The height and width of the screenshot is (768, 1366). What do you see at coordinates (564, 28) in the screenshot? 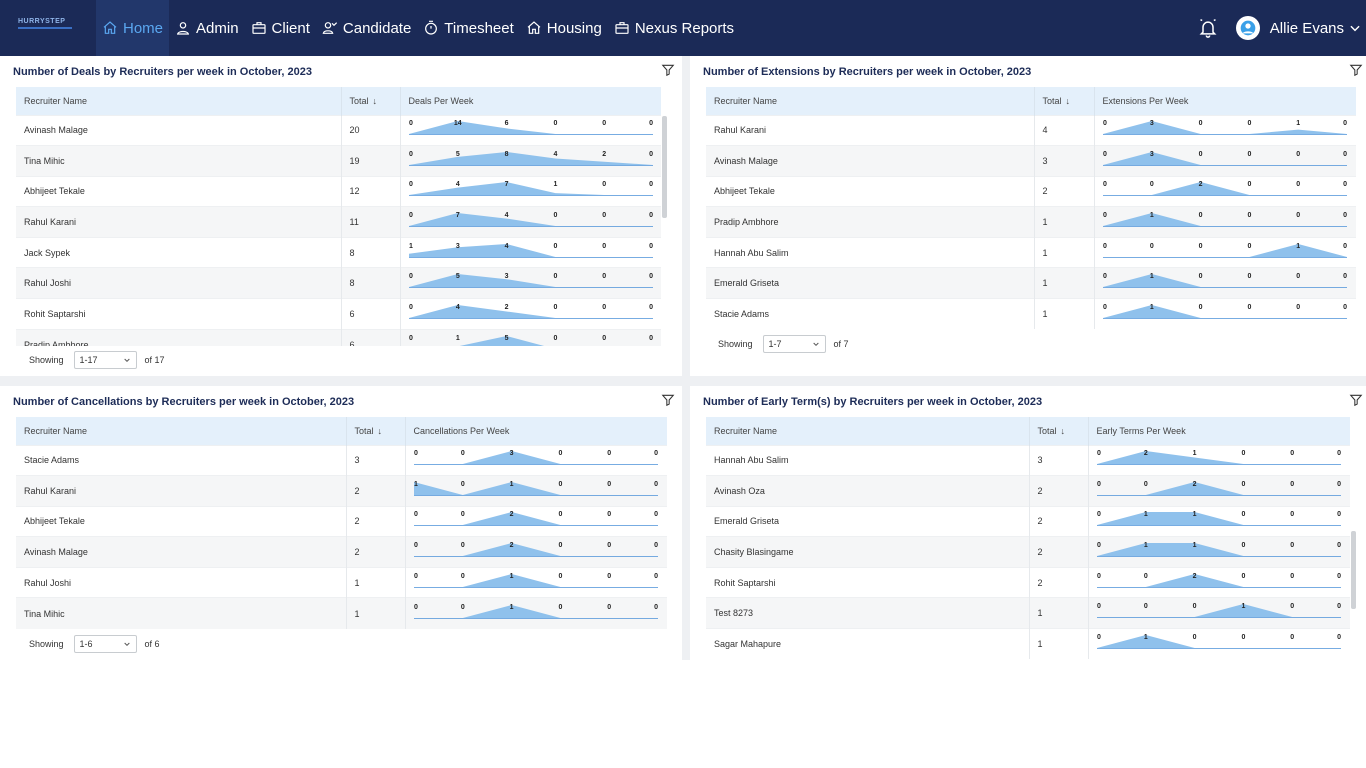
I see `nav-item-housing: Housing` at bounding box center [564, 28].